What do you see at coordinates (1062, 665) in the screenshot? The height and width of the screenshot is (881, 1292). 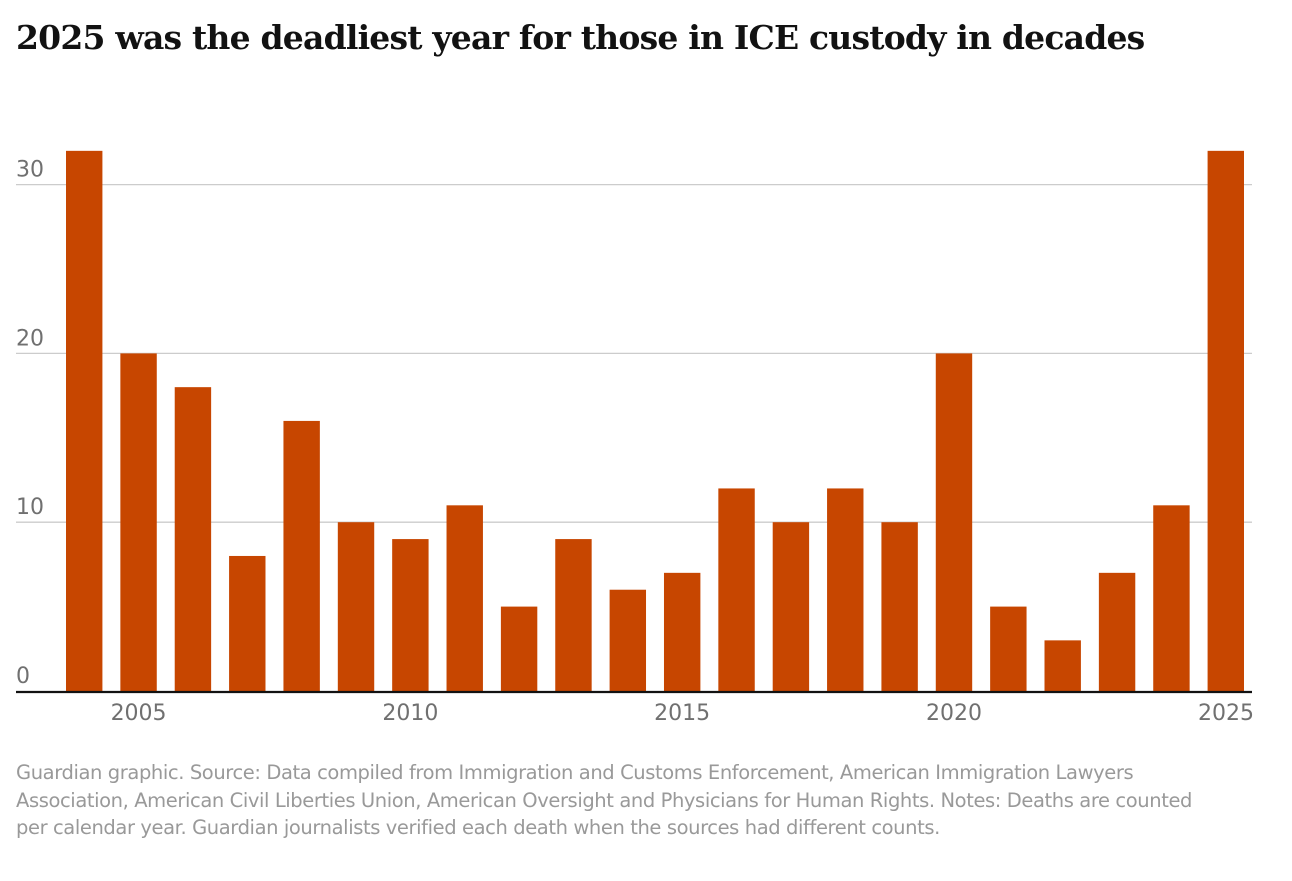 I see `bar-2022` at bounding box center [1062, 665].